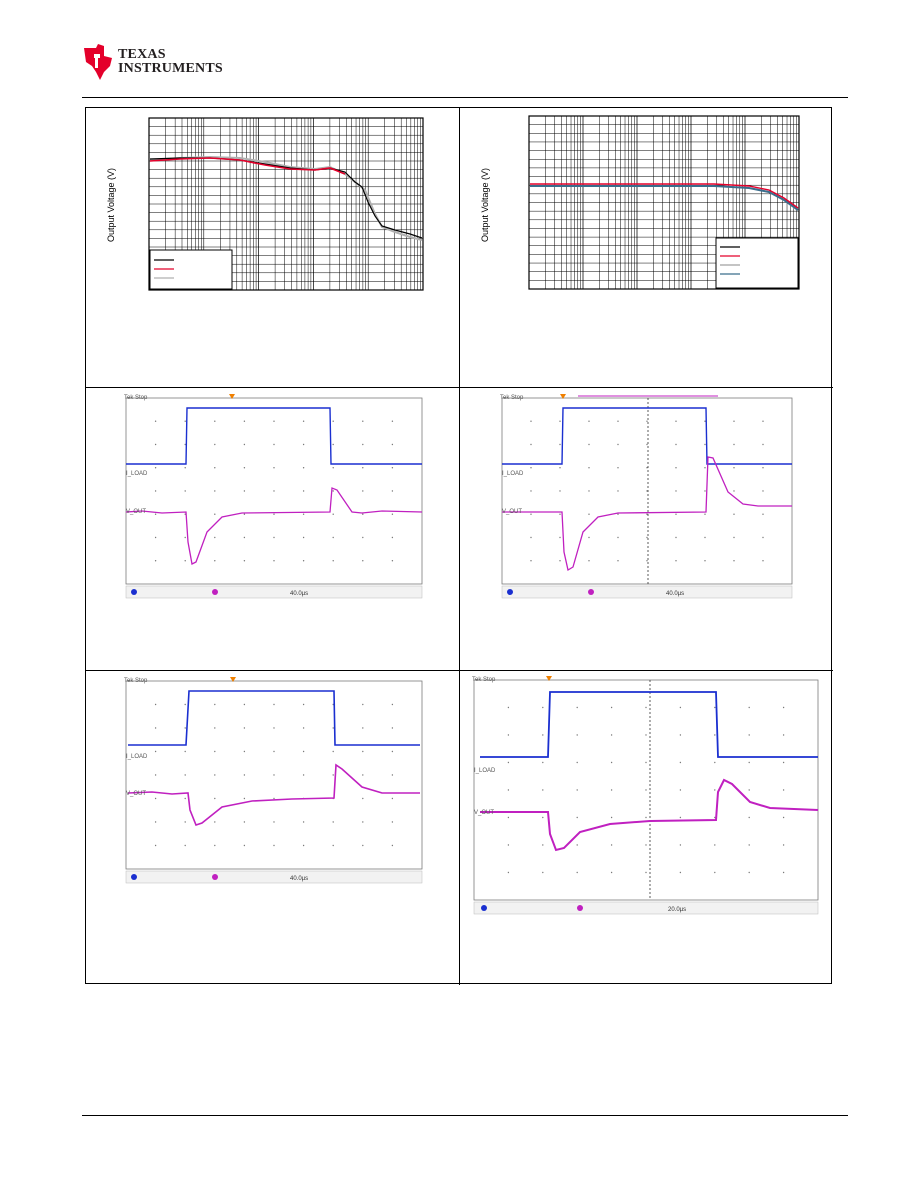 The image size is (918, 1188). Describe the element at coordinates (510, 592) in the screenshot. I see `scope2-ch1-indicator-icon` at that location.